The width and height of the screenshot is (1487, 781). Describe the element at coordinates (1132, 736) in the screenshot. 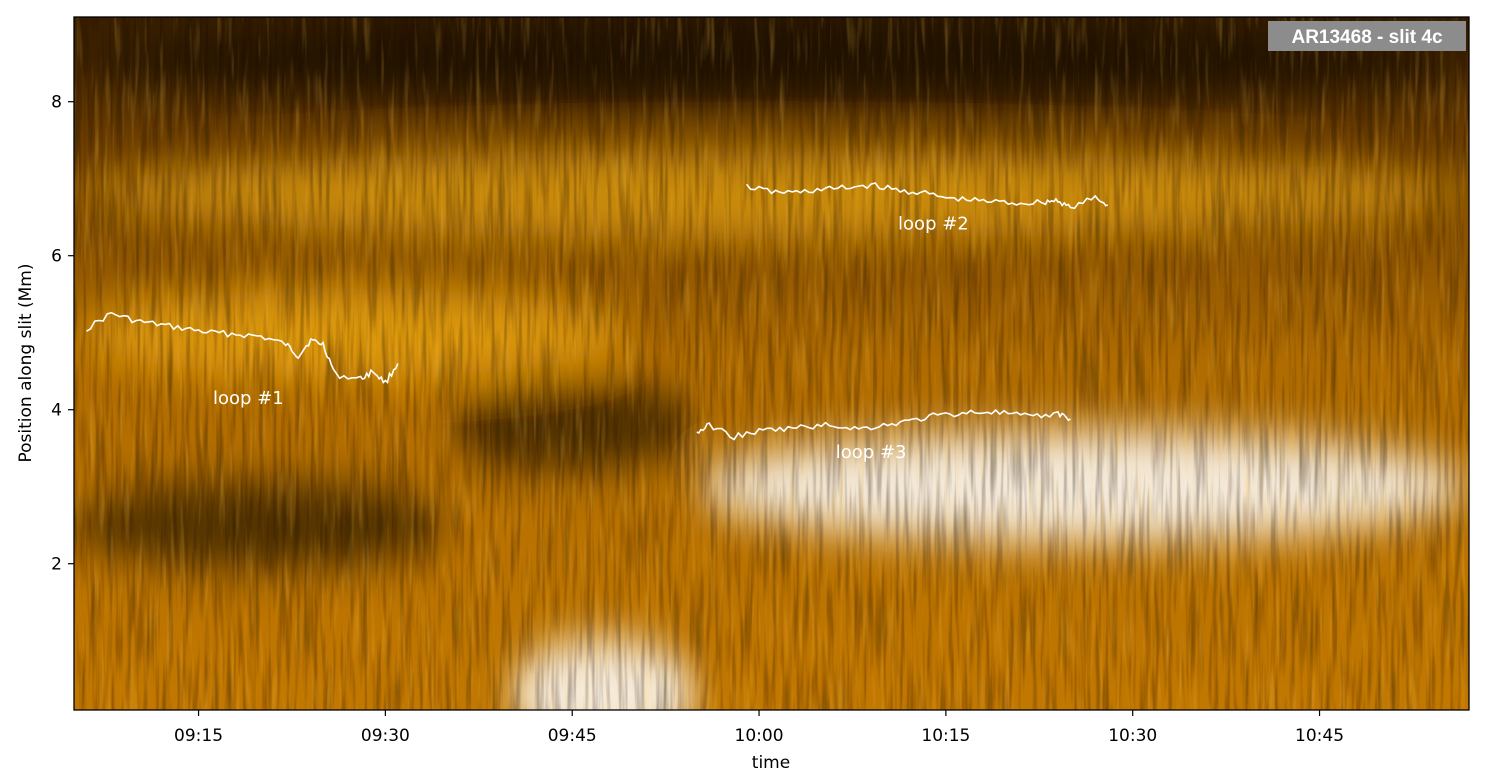

I see `x-tick-label: 10:30` at that location.